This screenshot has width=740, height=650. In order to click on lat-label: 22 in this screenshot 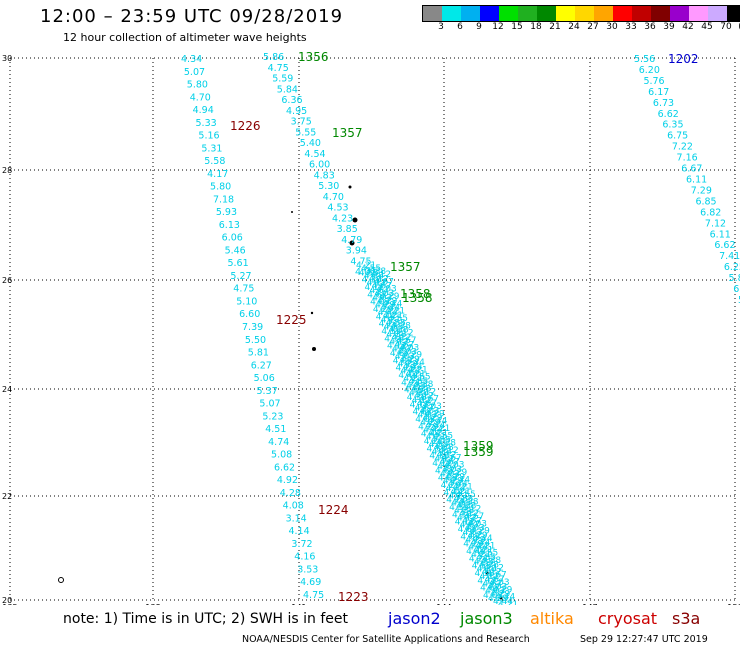, I will do `click(7, 496)`.